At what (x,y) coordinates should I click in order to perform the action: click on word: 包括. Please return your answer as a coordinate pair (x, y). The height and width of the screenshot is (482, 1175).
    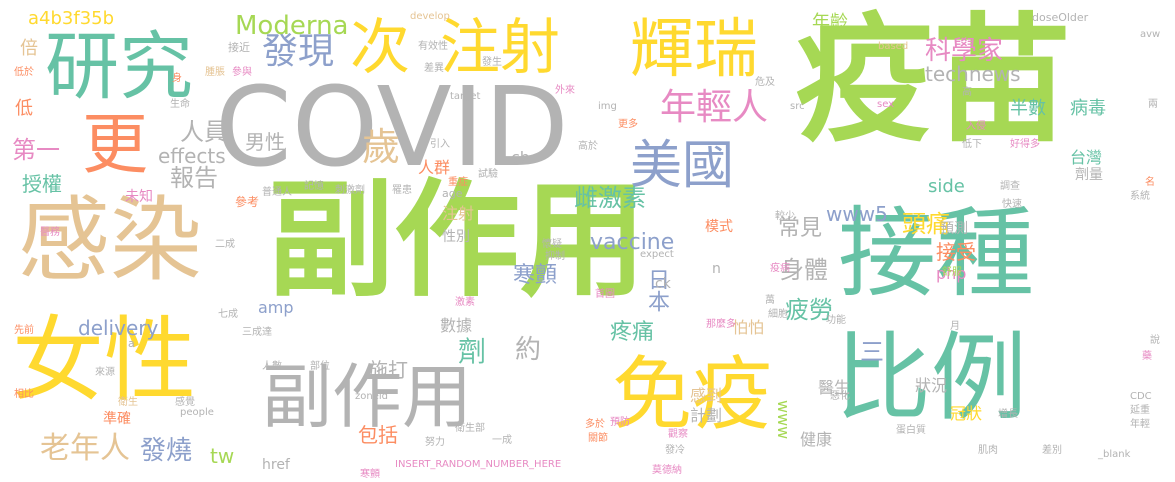
    Looking at the image, I should click on (378, 435).